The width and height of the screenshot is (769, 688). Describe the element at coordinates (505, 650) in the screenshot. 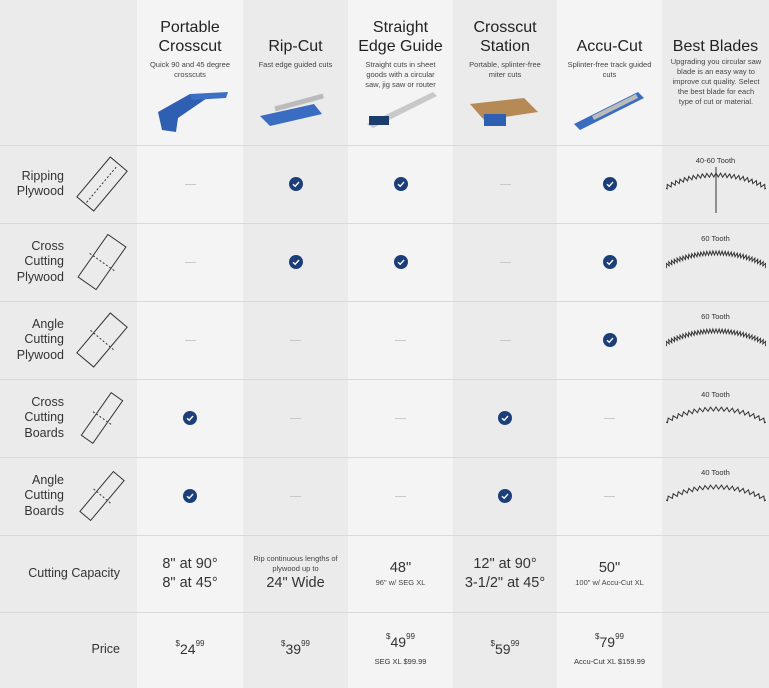

I see `price-cell: $5999` at that location.